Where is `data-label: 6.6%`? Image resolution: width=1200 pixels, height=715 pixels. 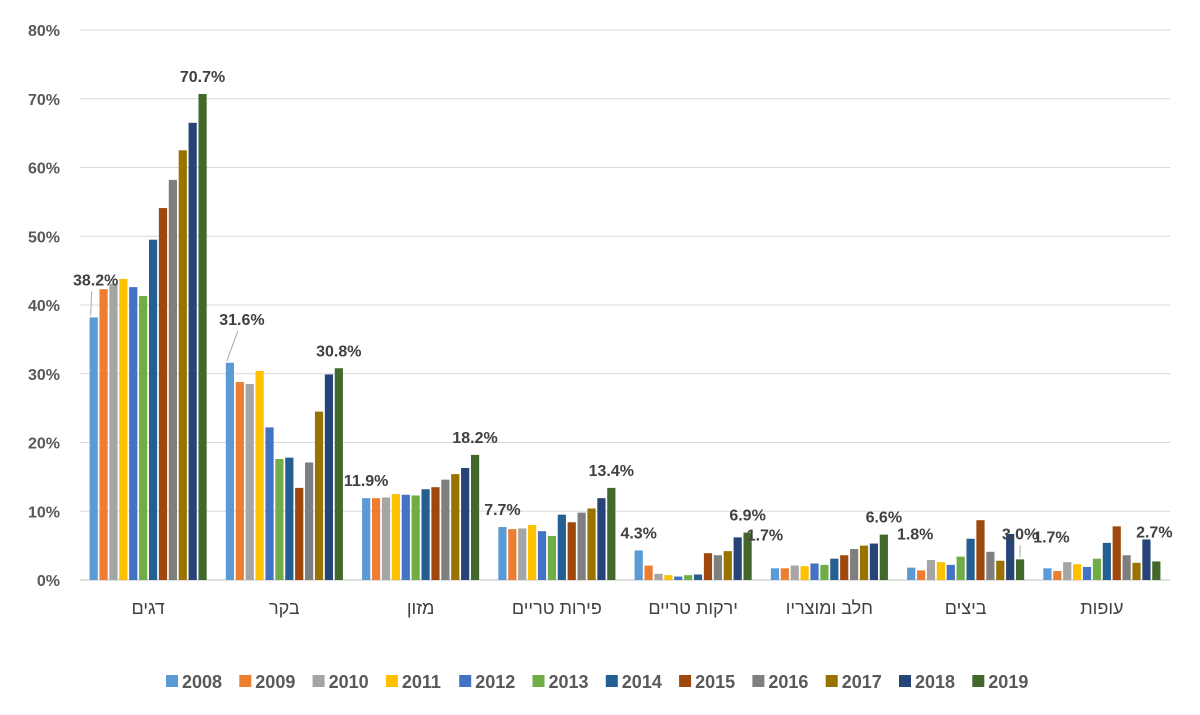
data-label: 6.6% is located at coordinates (884, 518).